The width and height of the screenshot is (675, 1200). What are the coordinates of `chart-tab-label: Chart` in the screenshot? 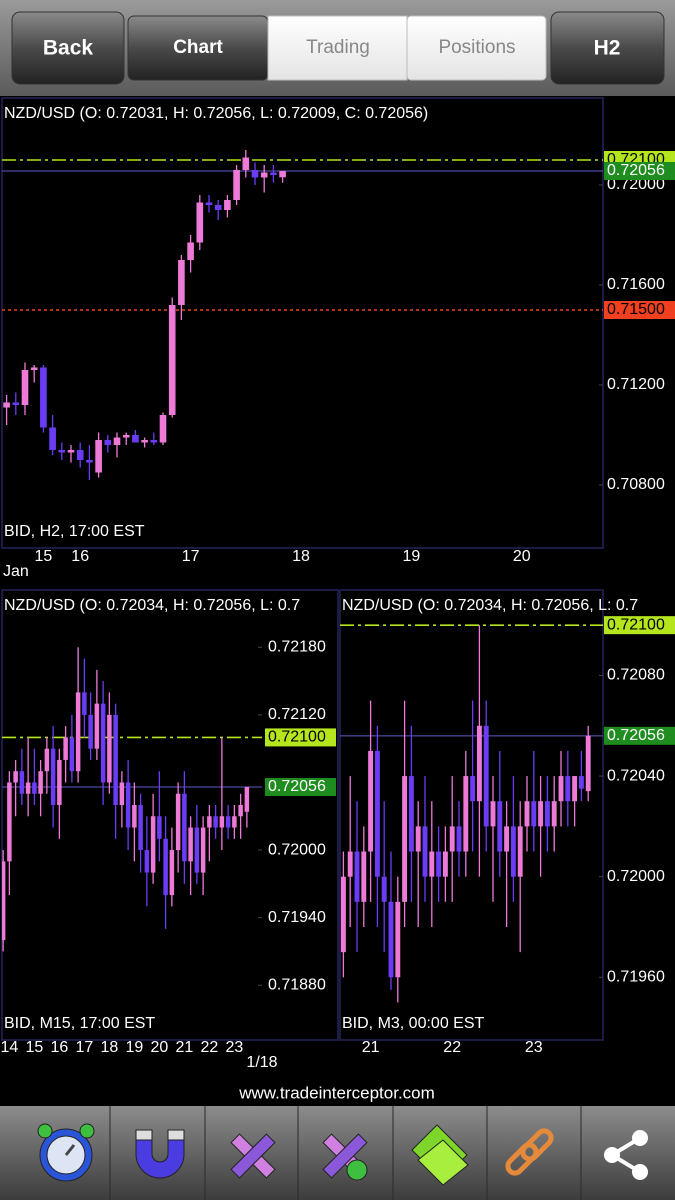 It's located at (198, 47).